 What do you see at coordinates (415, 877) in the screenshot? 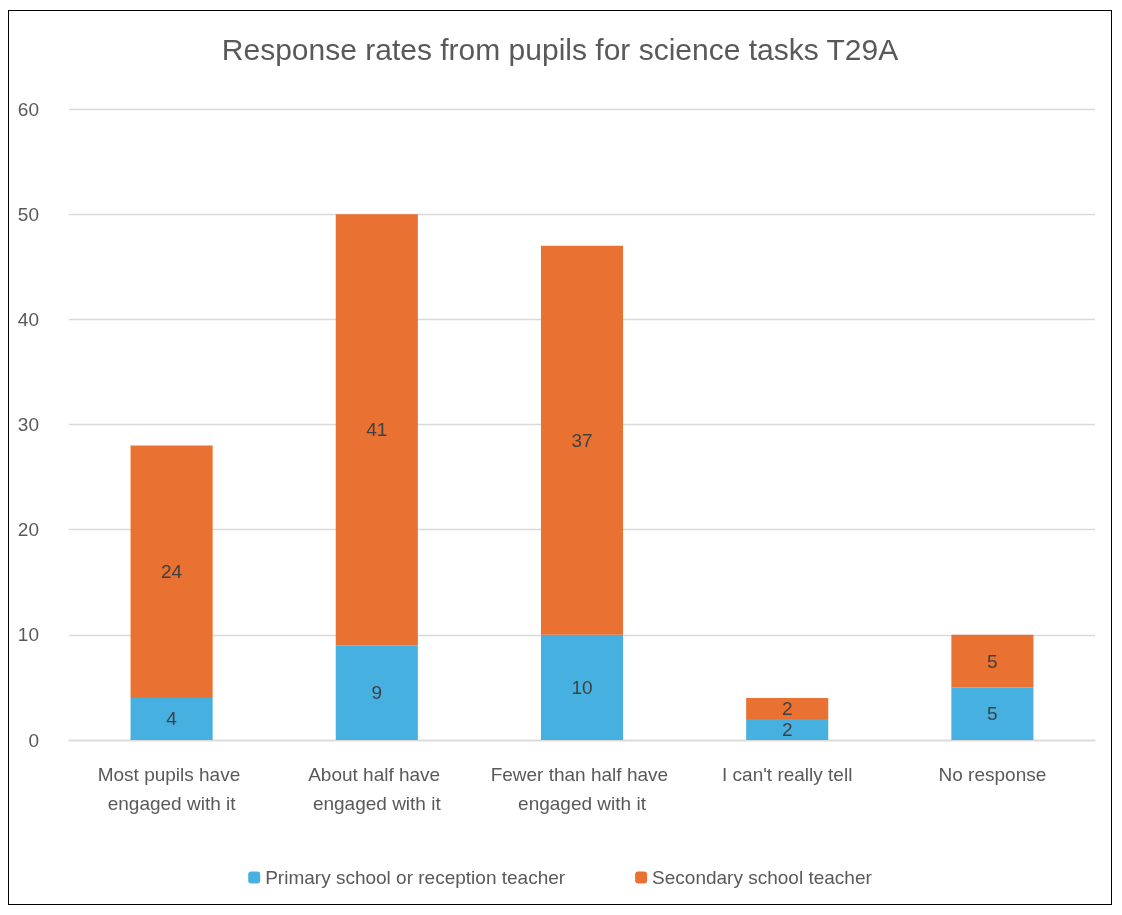
I see `legend-label: Primary school or reception teacher` at bounding box center [415, 877].